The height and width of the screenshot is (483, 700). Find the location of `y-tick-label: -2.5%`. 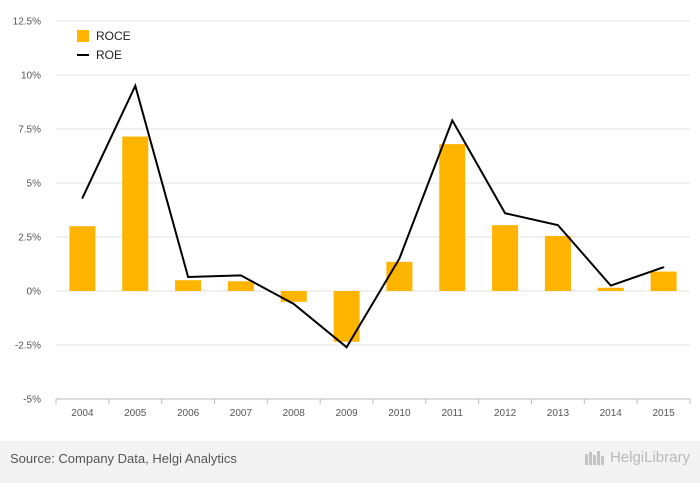

y-tick-label: -2.5% is located at coordinates (28, 346).